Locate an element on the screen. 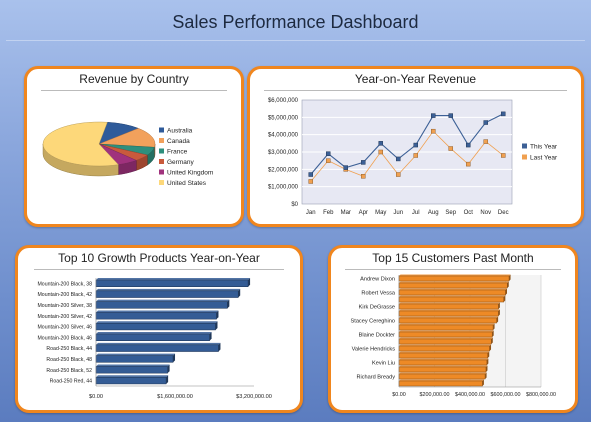  x-tick-label: $800,000.00 is located at coordinates (541, 395).